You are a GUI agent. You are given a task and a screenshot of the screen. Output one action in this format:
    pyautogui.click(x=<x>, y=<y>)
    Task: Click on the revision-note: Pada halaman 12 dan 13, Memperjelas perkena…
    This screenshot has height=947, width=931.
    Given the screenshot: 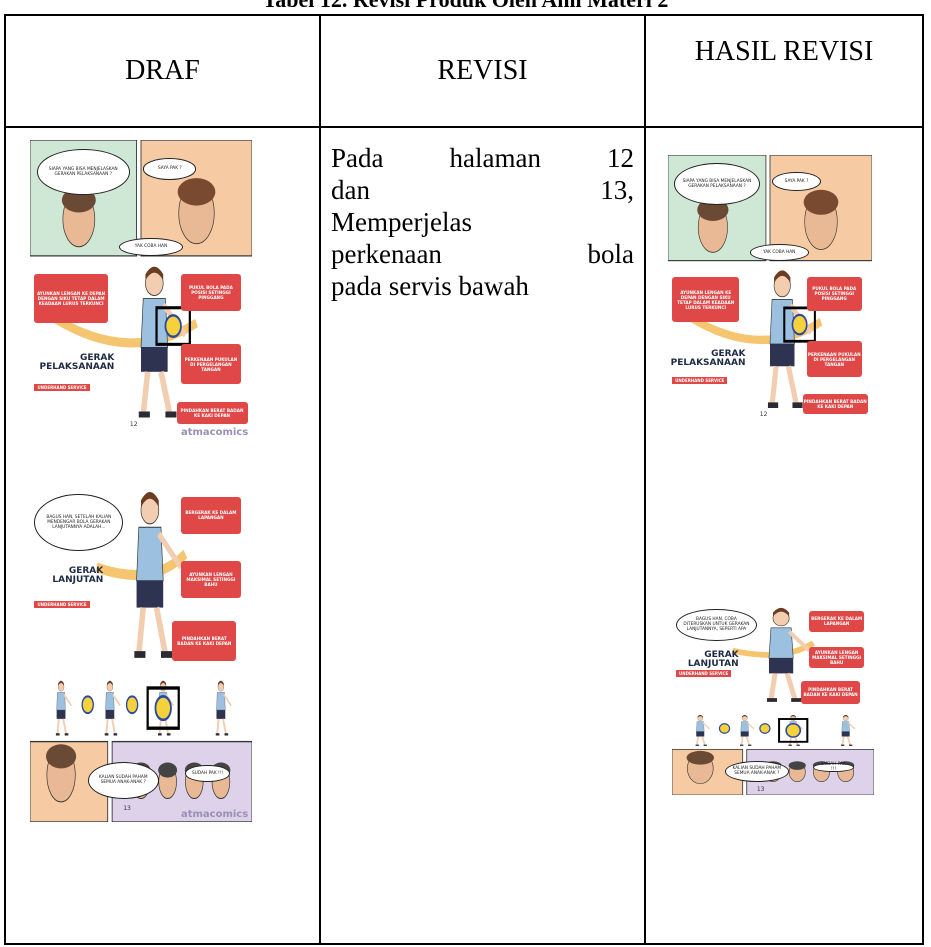 What is the action you would take?
    pyautogui.click(x=482, y=215)
    